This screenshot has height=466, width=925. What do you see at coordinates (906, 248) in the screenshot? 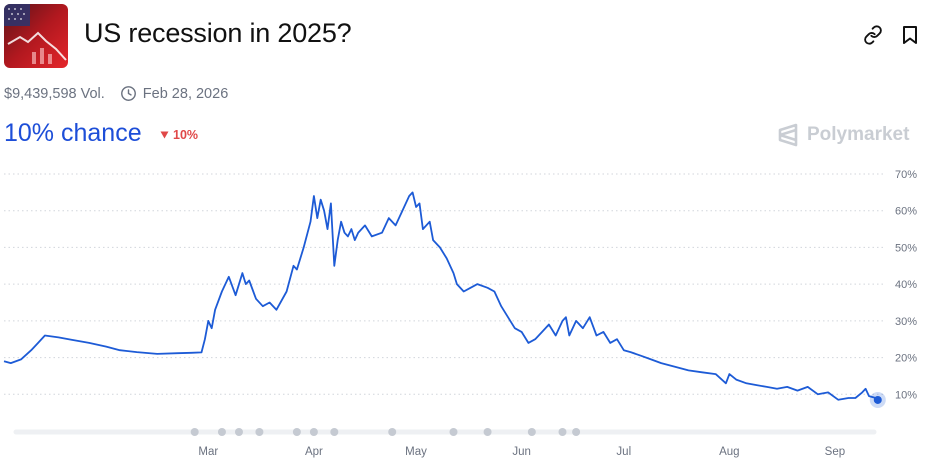
I see `y-tick-label: 50%` at bounding box center [906, 248].